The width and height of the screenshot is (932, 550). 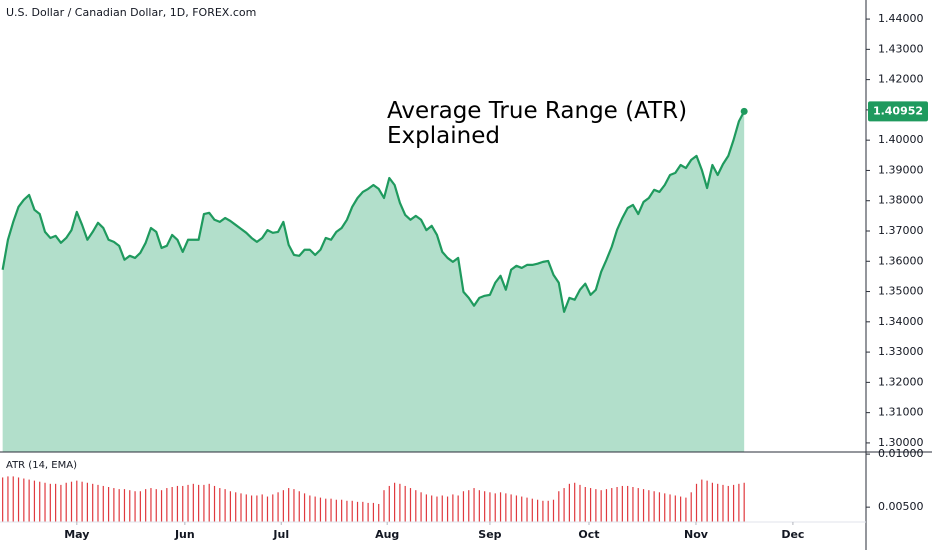 I want to click on y-tick-label: 1.36000, so click(x=901, y=260).